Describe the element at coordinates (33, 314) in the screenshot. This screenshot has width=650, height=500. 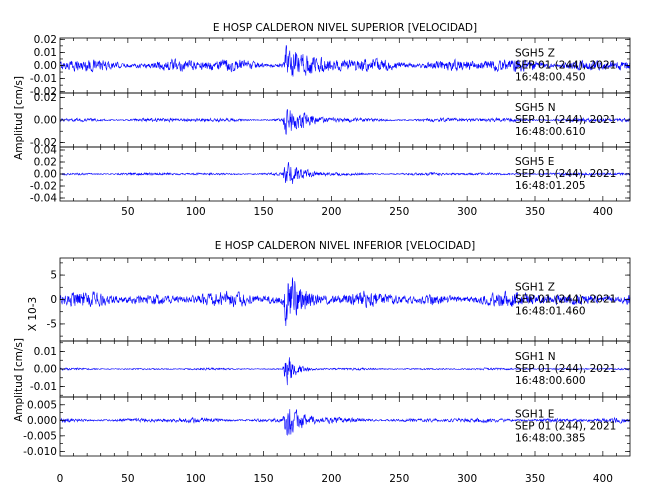
I see `y-scale-factor-label: X 10-3` at that location.